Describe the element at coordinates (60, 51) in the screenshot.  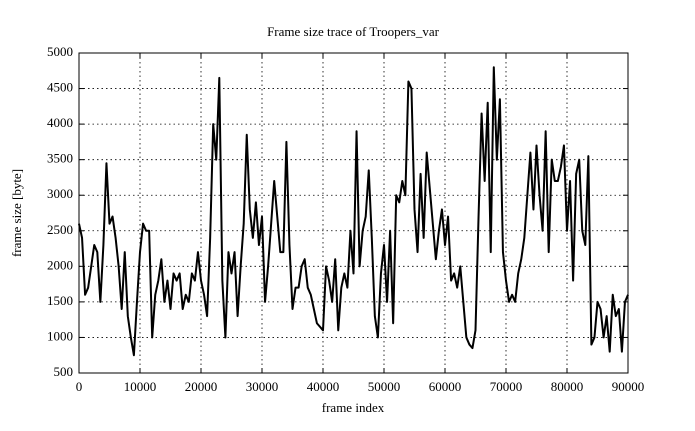
I see `y-tick-label: 5000` at that location.